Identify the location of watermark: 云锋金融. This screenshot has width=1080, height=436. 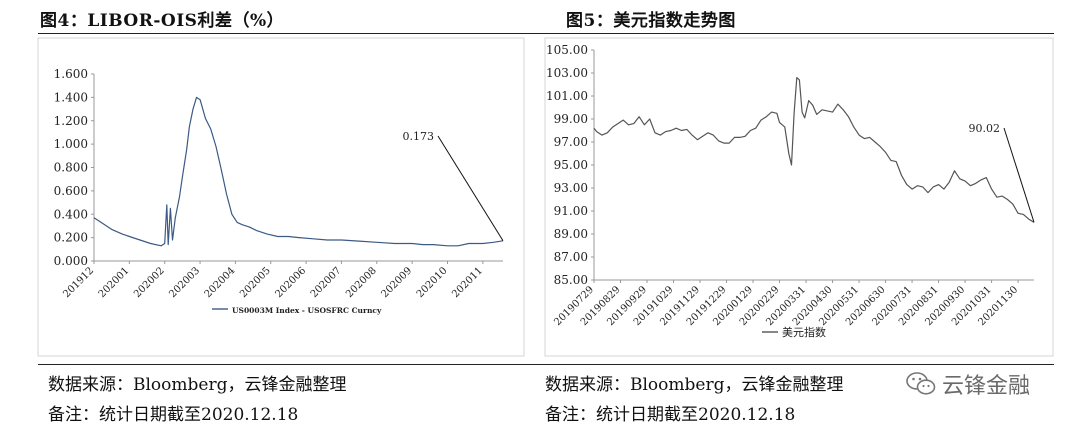
(968, 384).